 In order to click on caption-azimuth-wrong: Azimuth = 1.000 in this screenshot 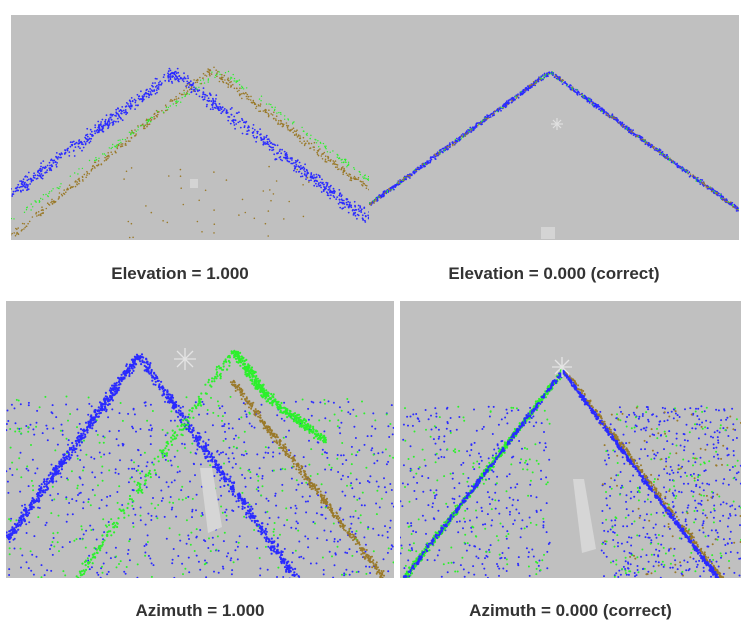, I will do `click(200, 610)`.